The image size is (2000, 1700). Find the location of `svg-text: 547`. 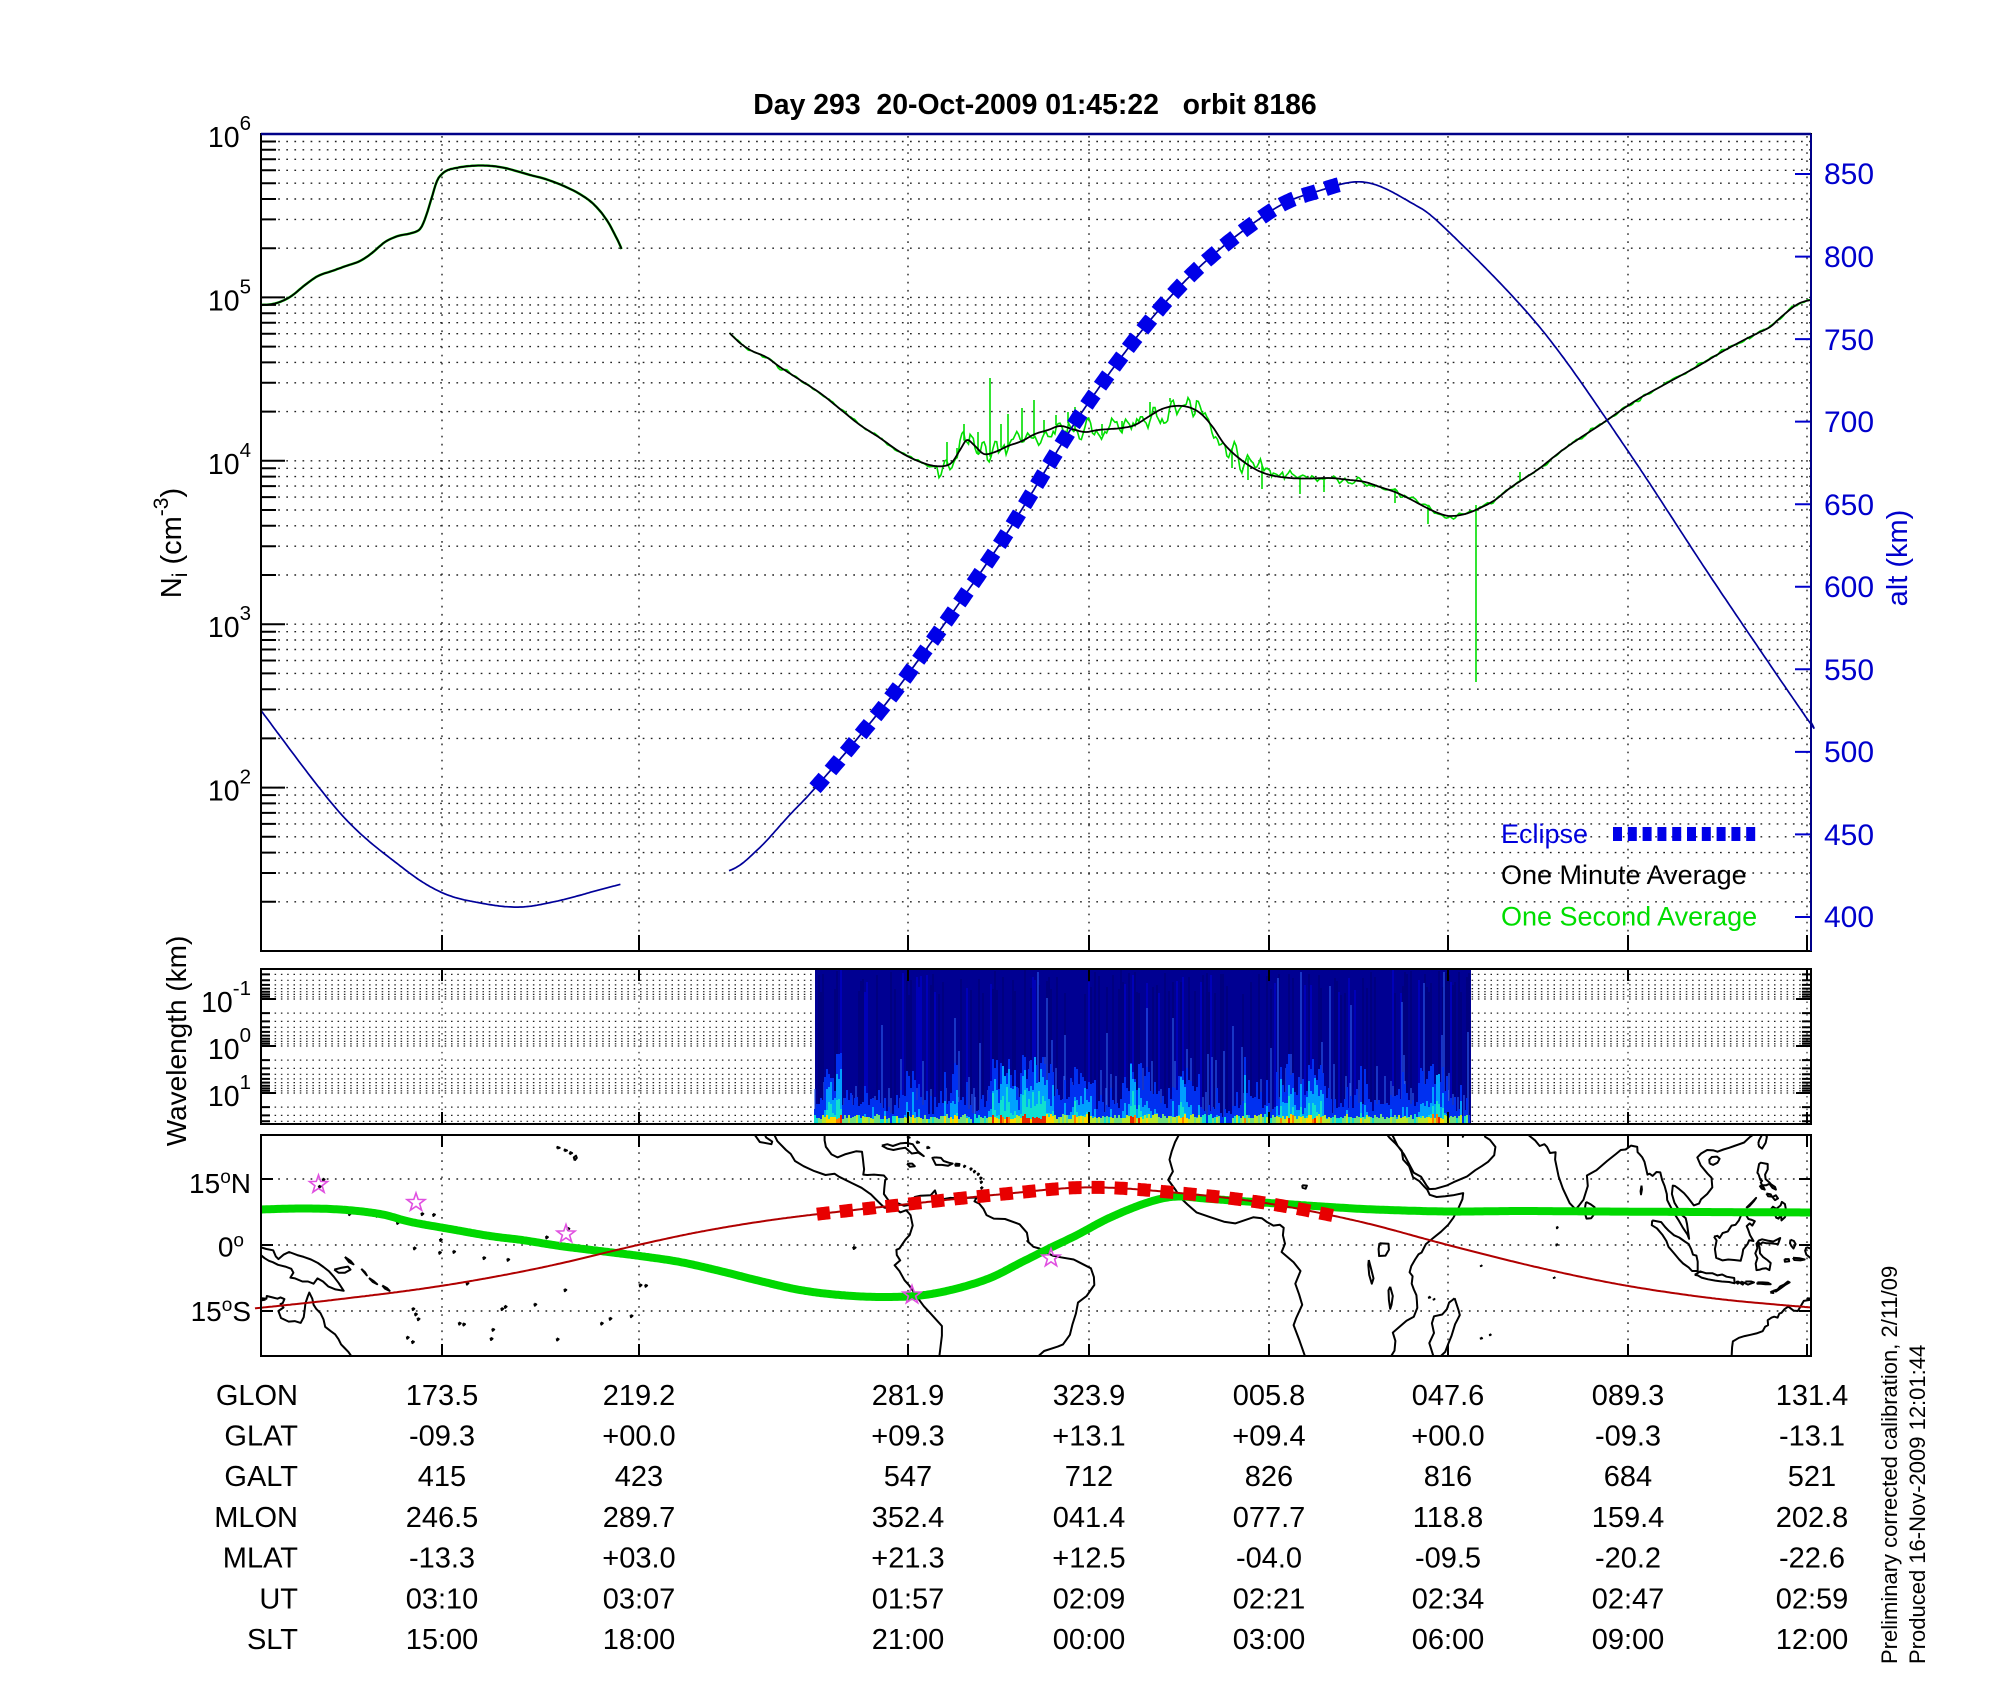

svg-text: 547 is located at coordinates (908, 1477).